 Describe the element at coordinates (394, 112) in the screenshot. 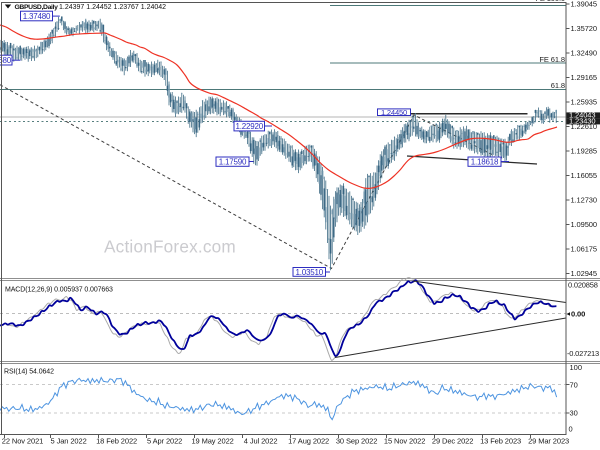

I see `svg-text: 1.24450` at that location.